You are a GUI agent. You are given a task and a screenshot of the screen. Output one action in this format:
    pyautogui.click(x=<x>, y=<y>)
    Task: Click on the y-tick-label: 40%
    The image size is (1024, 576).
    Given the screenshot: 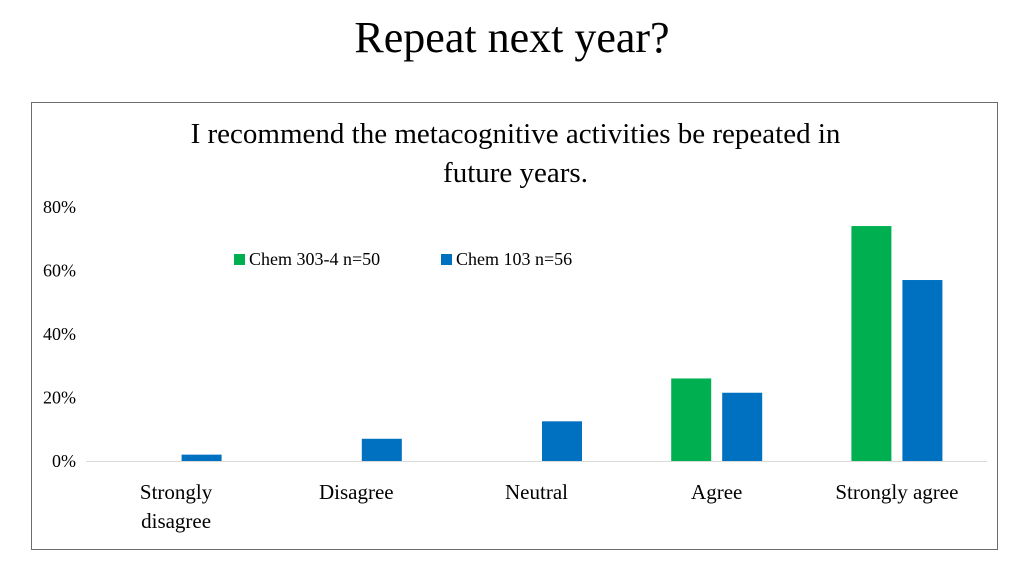 What is the action you would take?
    pyautogui.click(x=59, y=334)
    